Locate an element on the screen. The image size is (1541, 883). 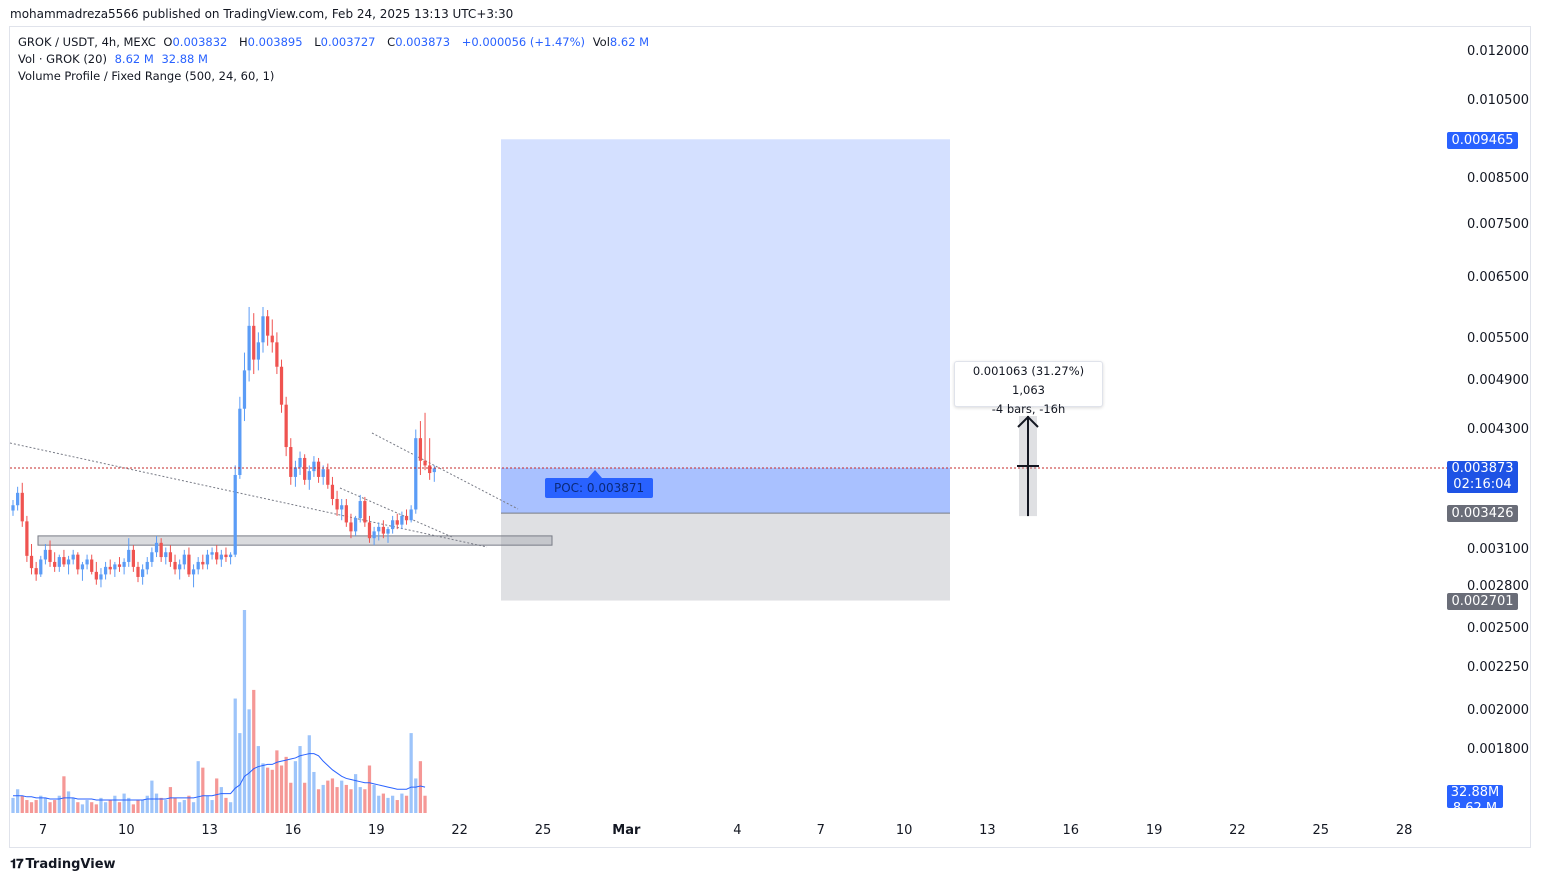
entry-price-tag: 0.003426 is located at coordinates (1482, 513).